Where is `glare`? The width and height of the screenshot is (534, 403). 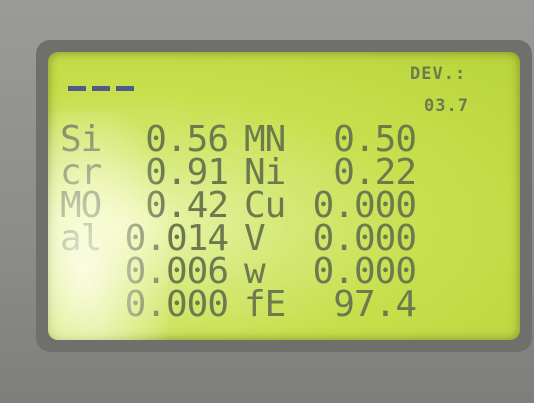
glare is located at coordinates (108, 226).